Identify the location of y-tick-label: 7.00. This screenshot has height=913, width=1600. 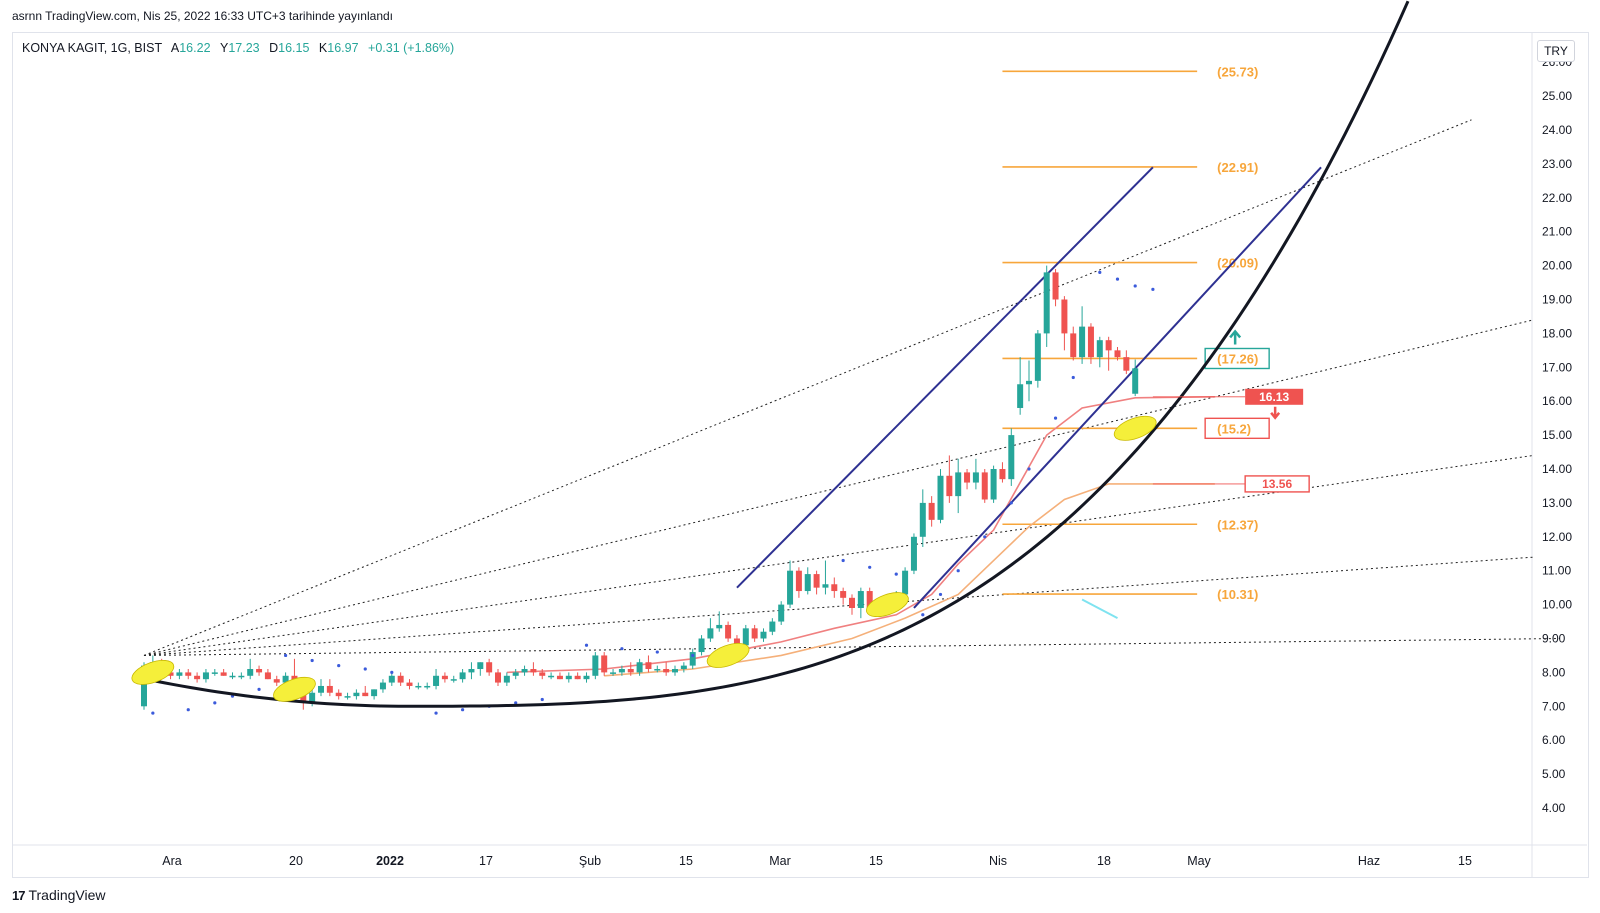
(1554, 706).